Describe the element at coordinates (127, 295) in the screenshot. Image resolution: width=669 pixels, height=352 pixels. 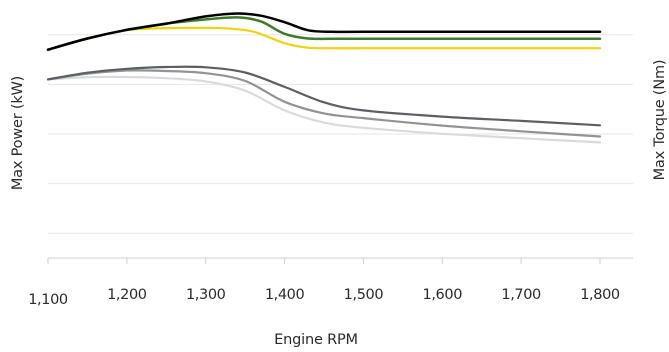
I see `x-tick-label: 1,200` at that location.